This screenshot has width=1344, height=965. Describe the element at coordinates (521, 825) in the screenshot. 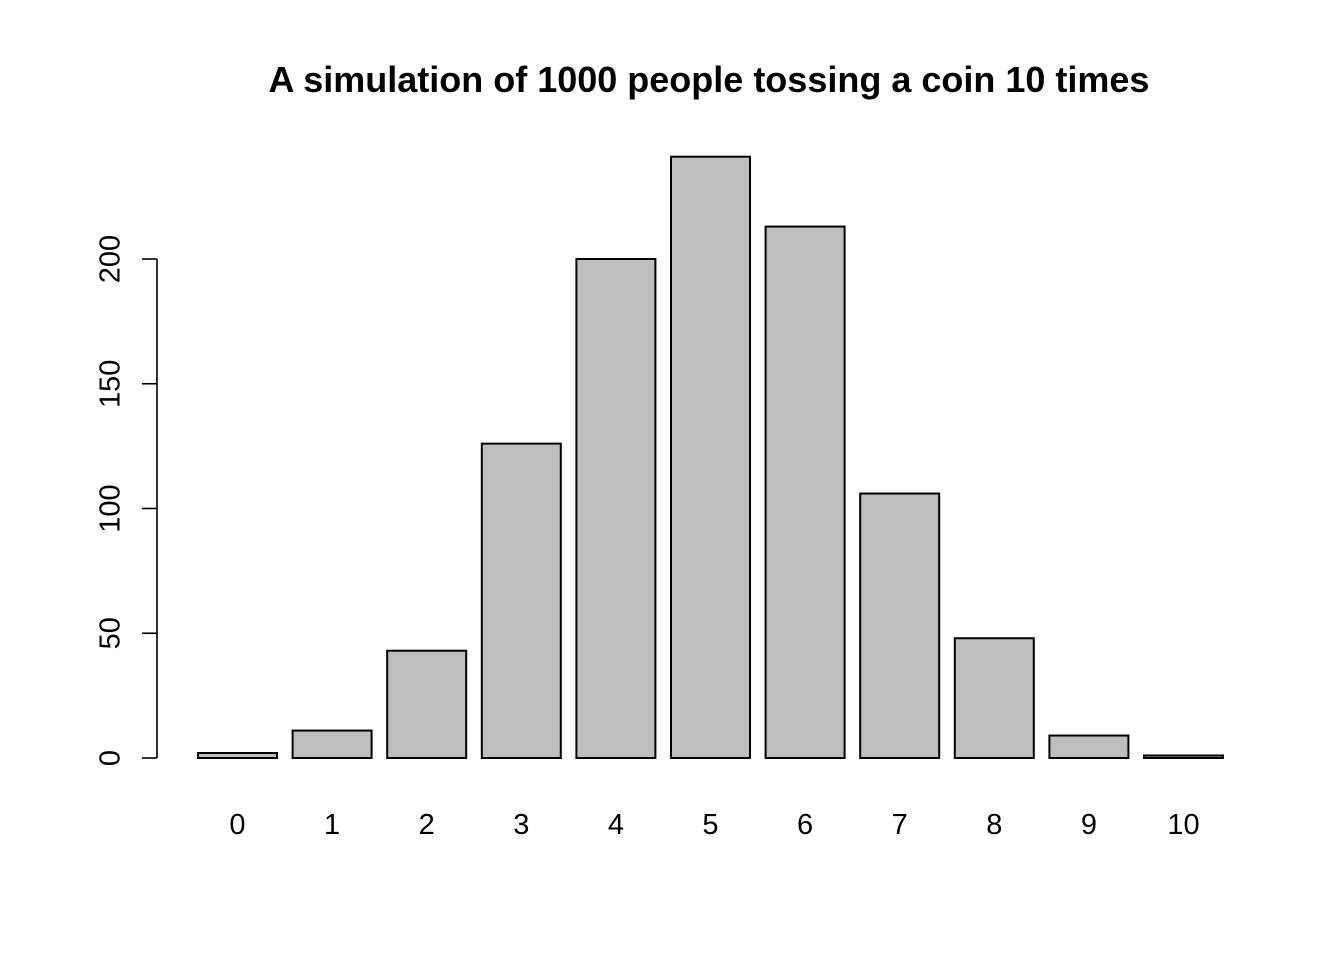

I see `x-tick-label: 3` at that location.